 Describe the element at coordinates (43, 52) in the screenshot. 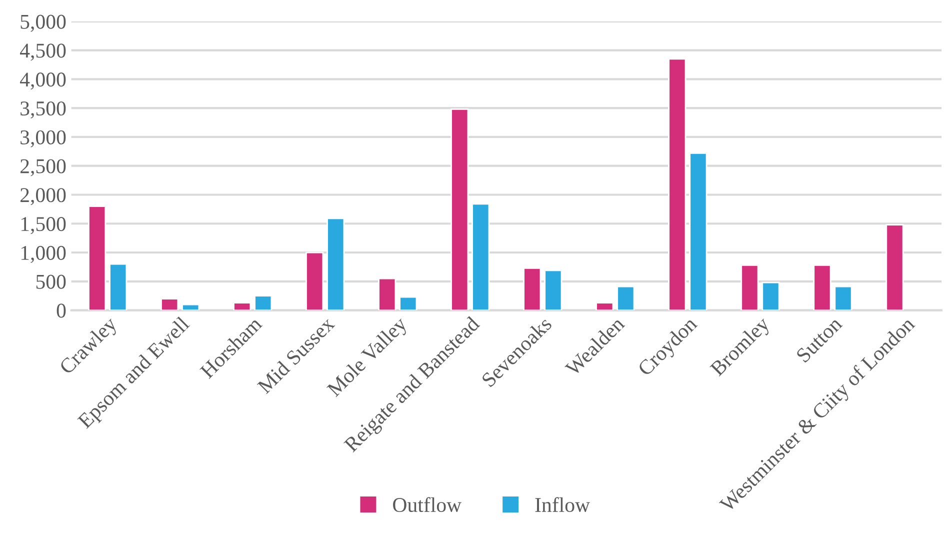

I see `y-tick-label: 4,500` at that location.